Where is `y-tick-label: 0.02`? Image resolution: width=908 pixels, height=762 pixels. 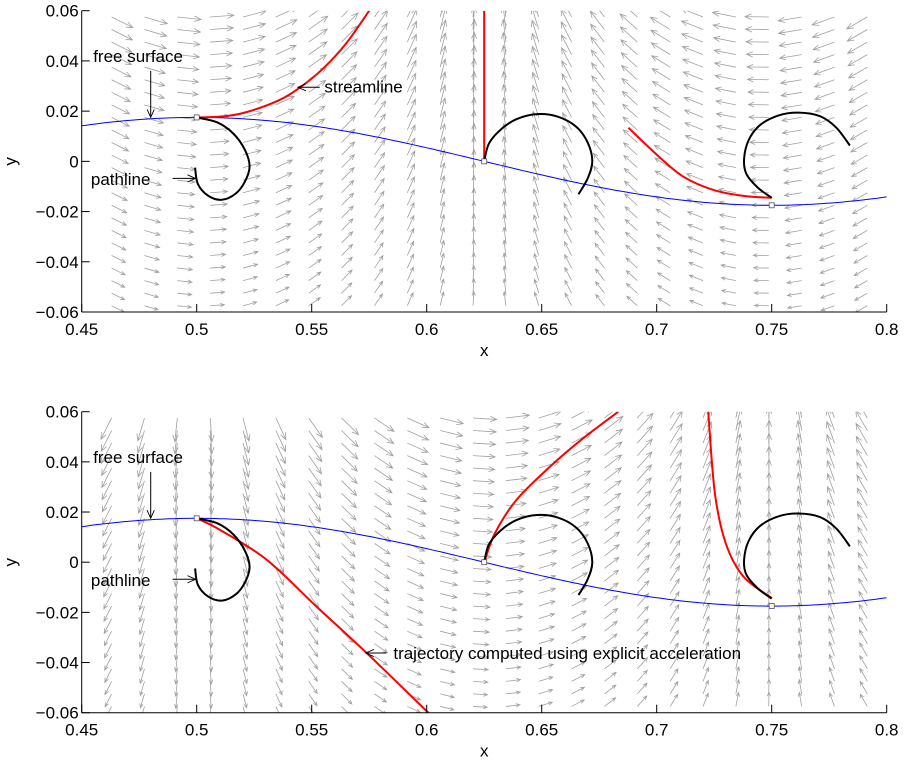 y-tick-label: 0.02 is located at coordinates (62, 111).